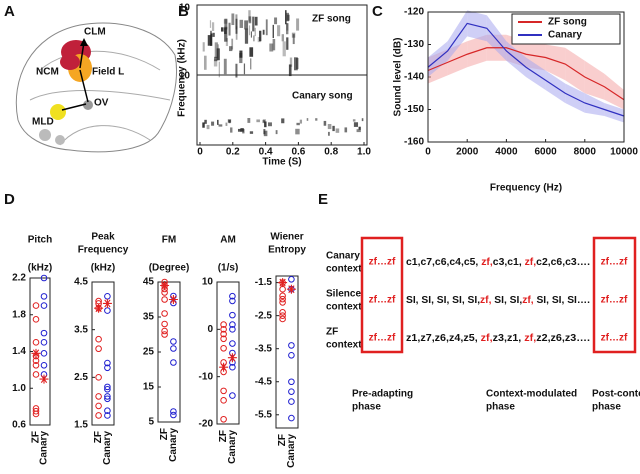 This screenshot has height=474, width=640. Describe the element at coordinates (40, 240) in the screenshot. I see `panel-title: Pitch` at that location.